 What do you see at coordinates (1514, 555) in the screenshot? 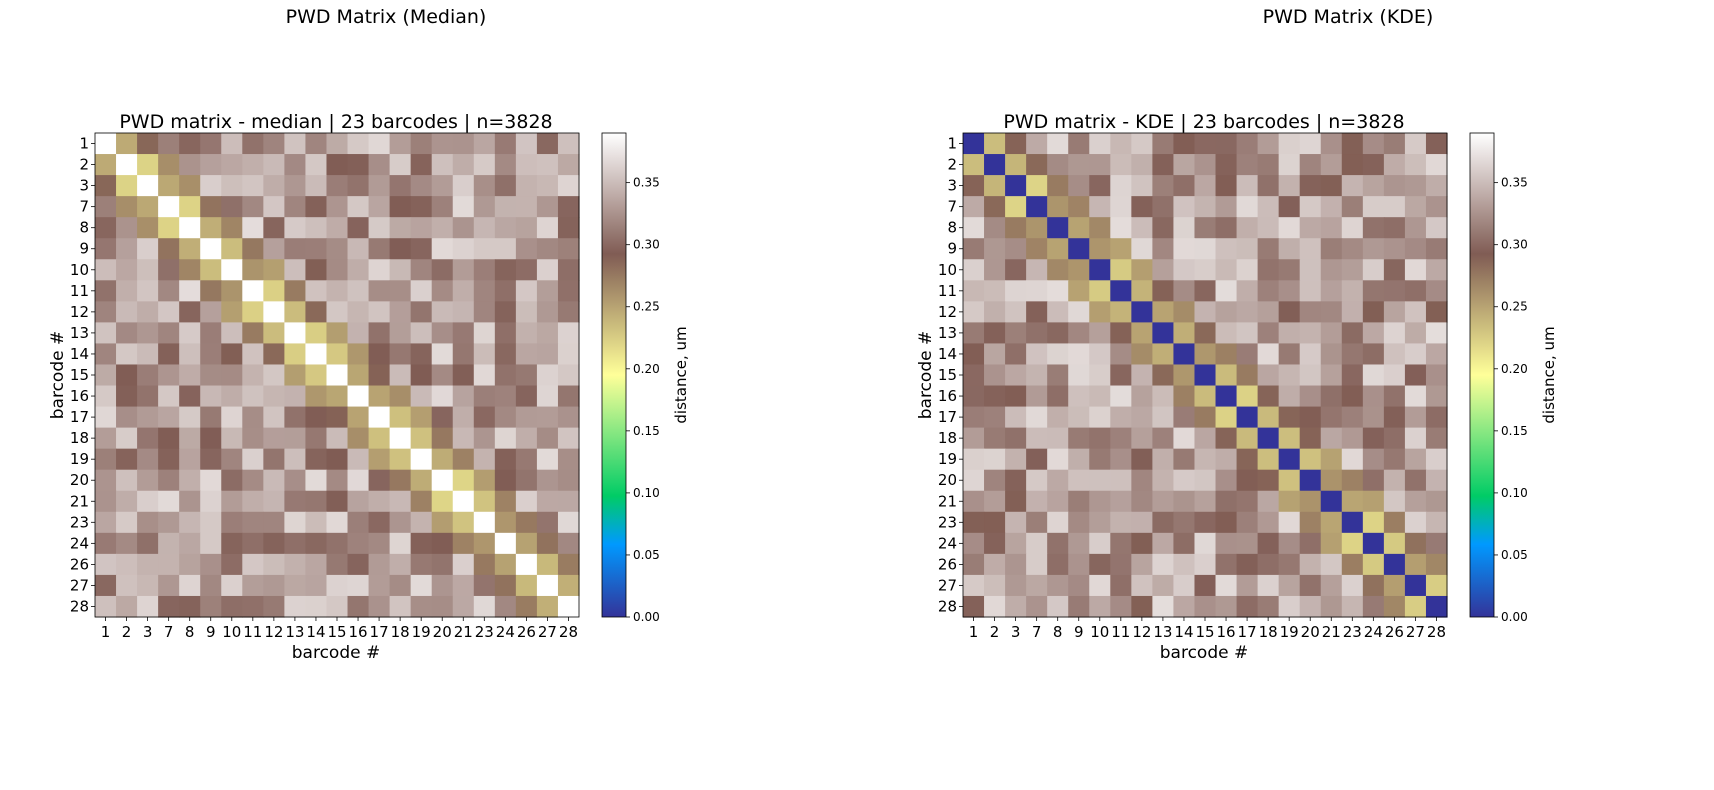
I see `colorbar-tick-label: 0.05` at bounding box center [1514, 555].